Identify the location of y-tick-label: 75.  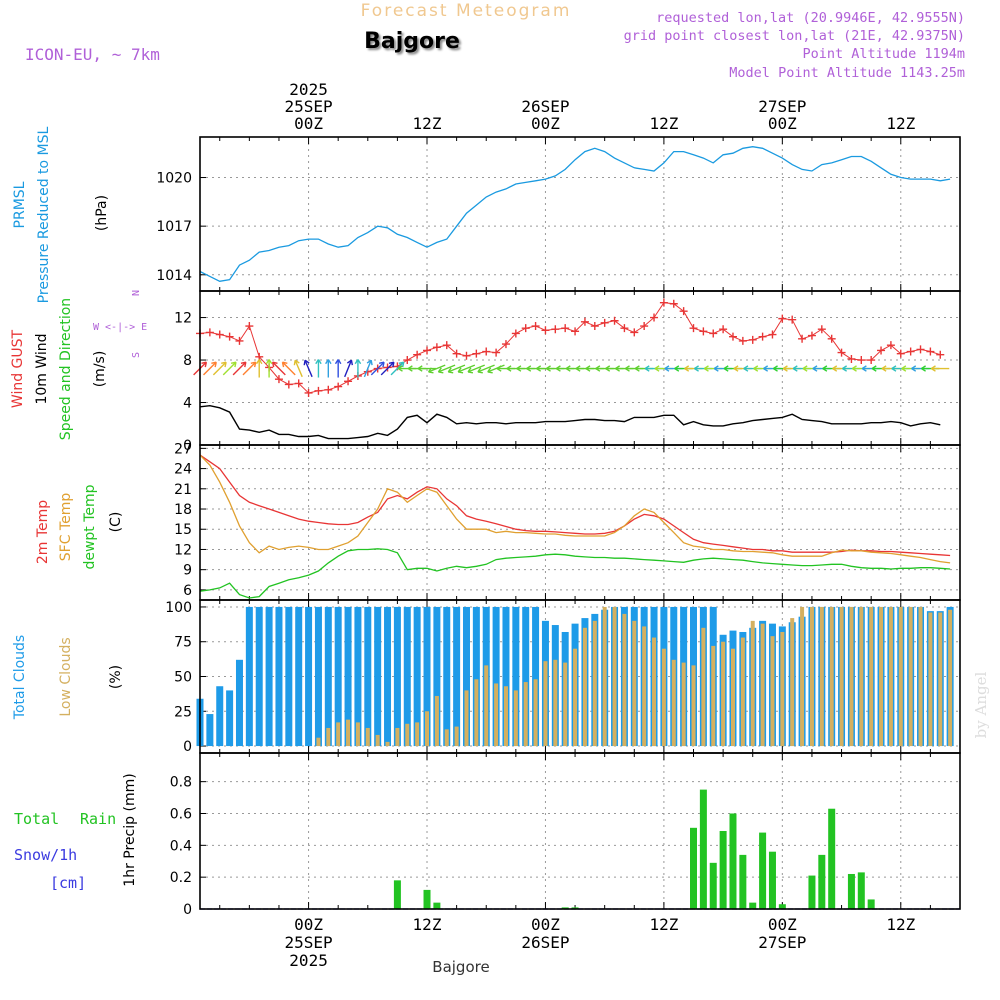
(183, 643).